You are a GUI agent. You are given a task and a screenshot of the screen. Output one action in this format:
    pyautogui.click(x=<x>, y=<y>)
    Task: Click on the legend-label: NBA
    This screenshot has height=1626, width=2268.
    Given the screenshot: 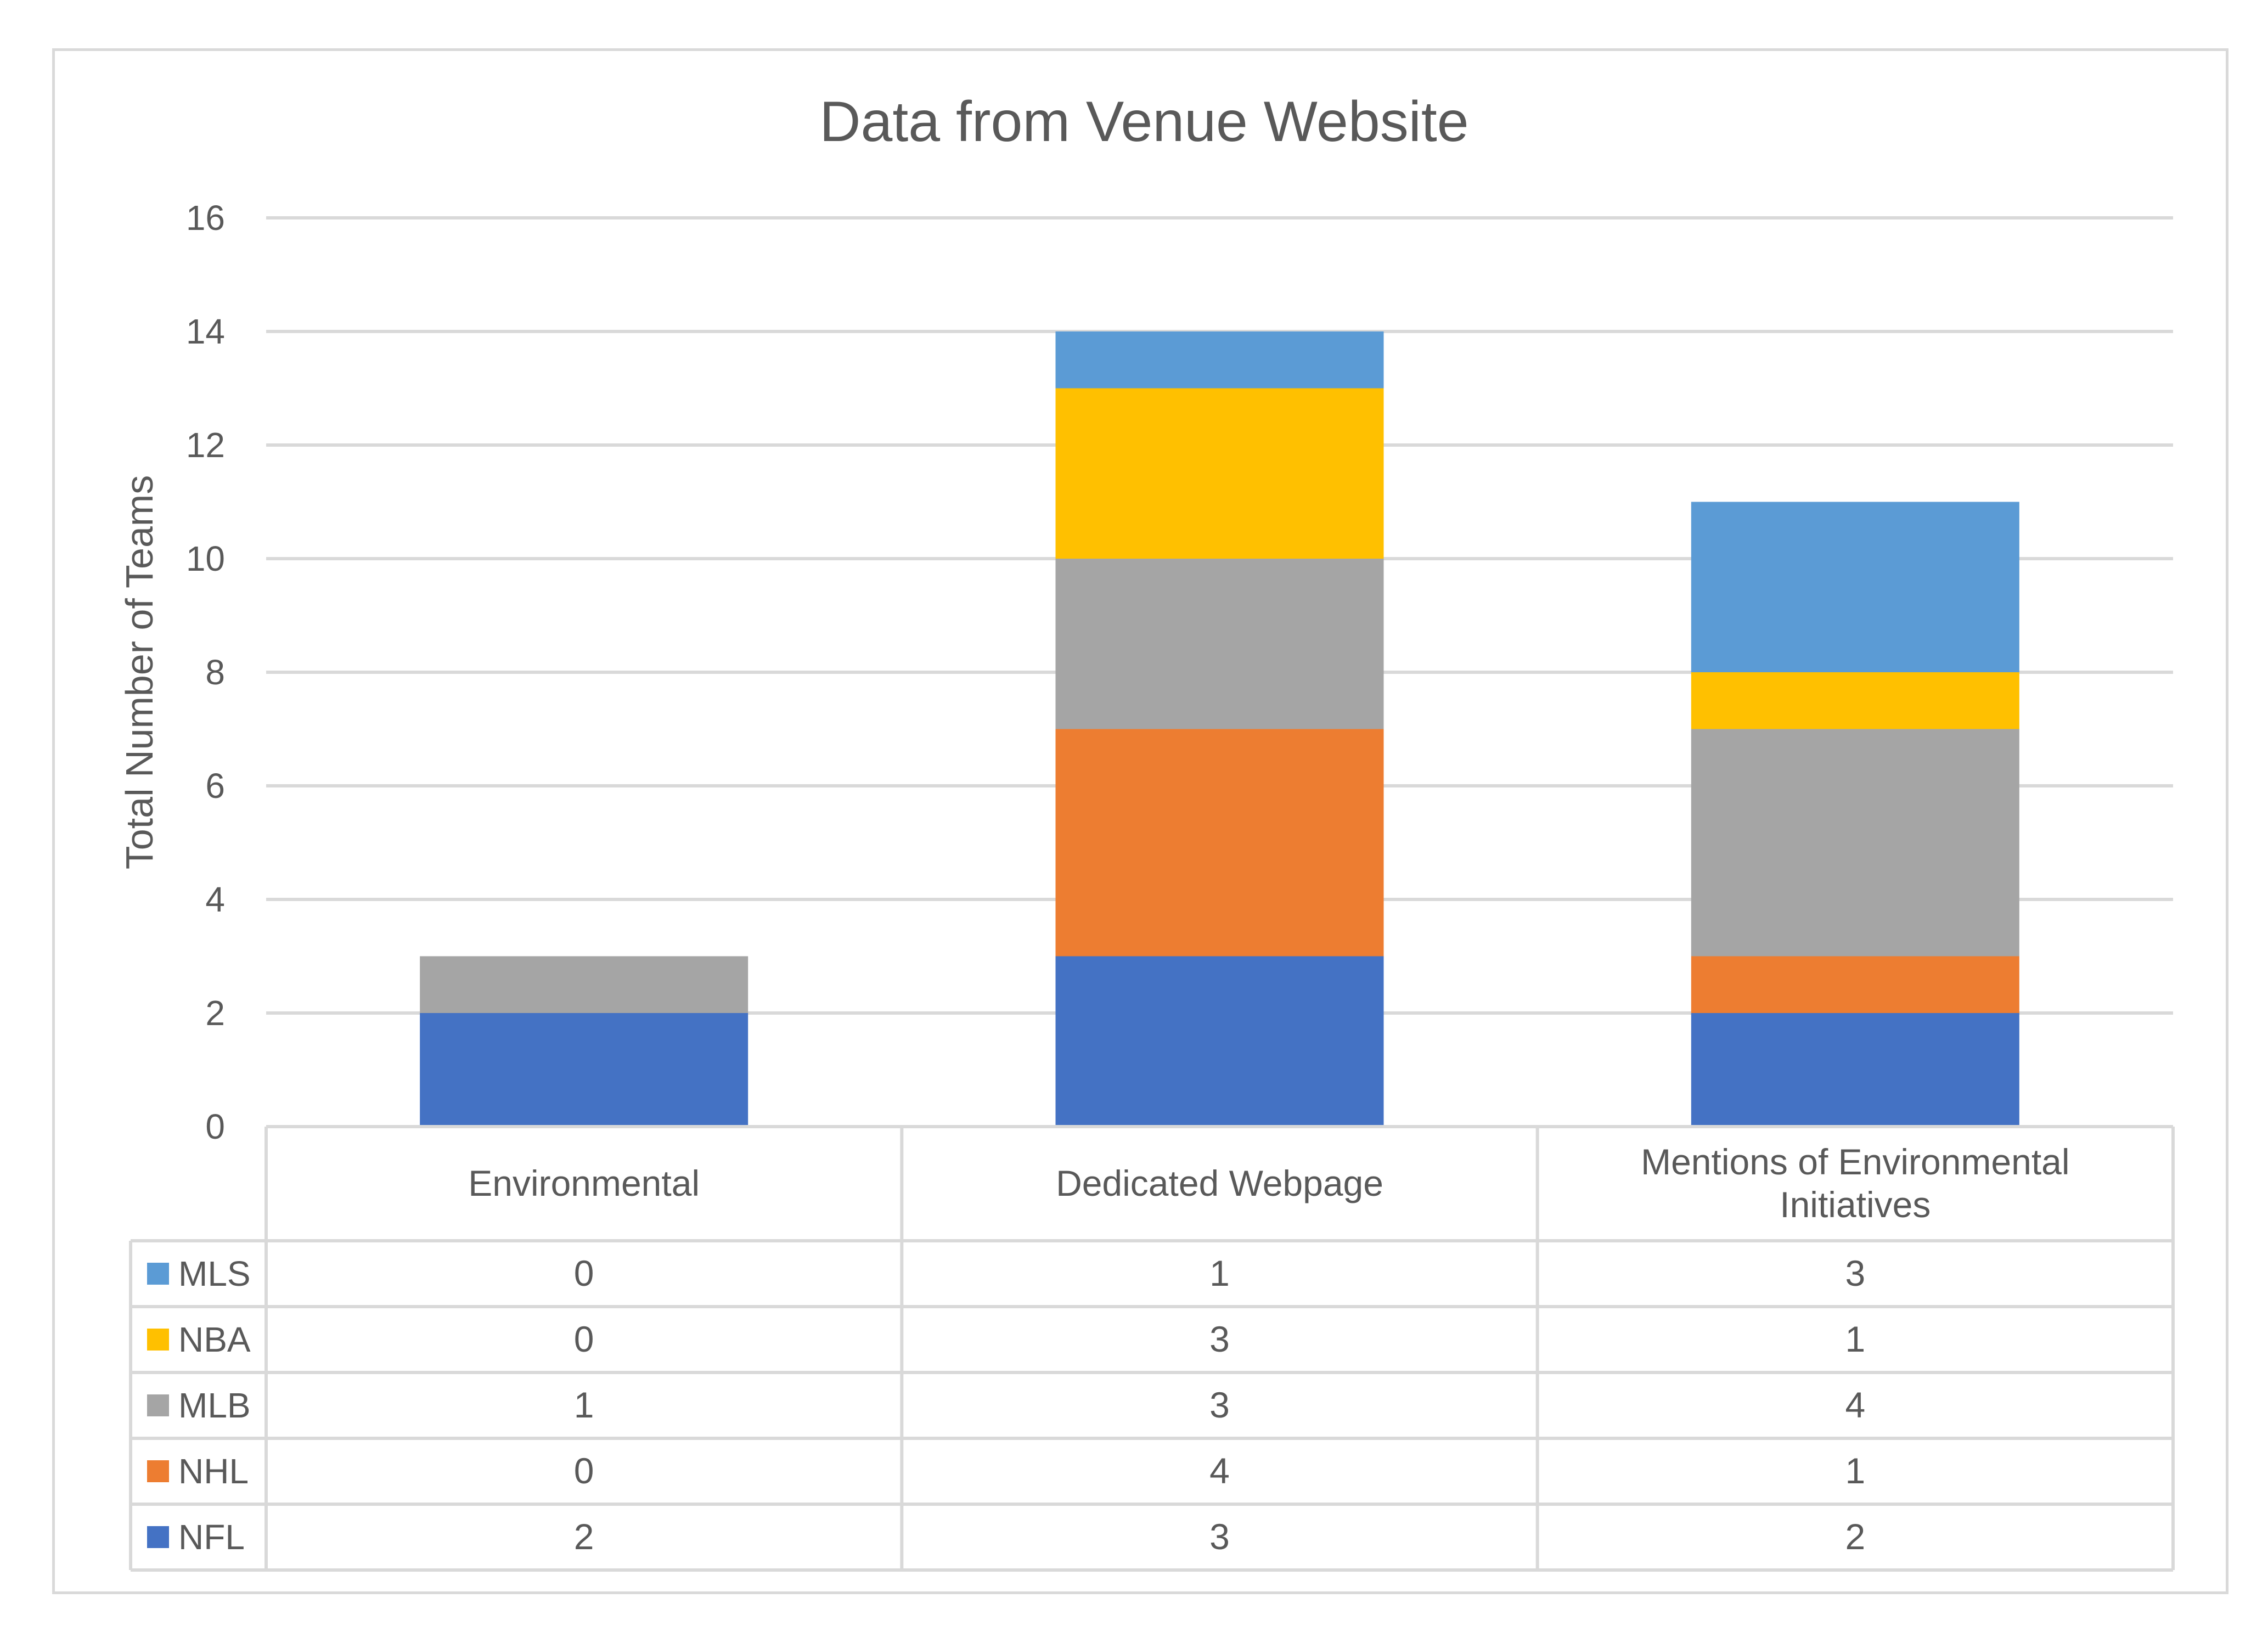 What is the action you would take?
    pyautogui.click(x=214, y=1340)
    